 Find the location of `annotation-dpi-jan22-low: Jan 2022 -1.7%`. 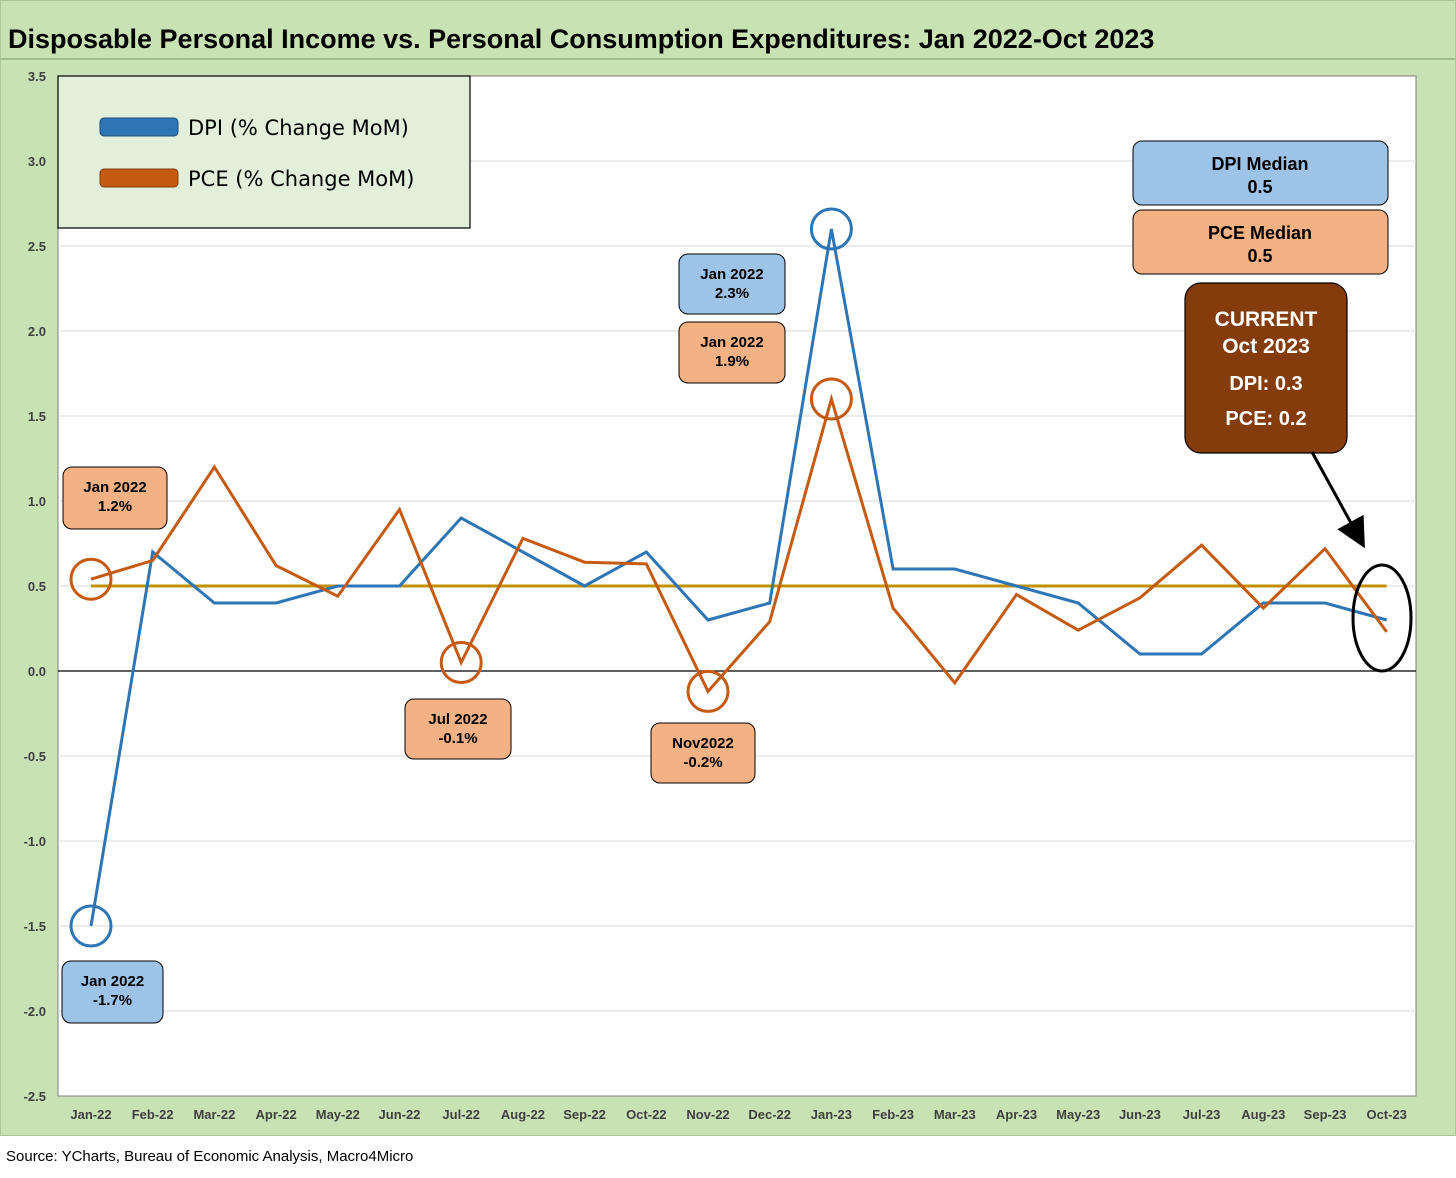

annotation-dpi-jan22-low: Jan 2022 -1.7% is located at coordinates (112, 992).